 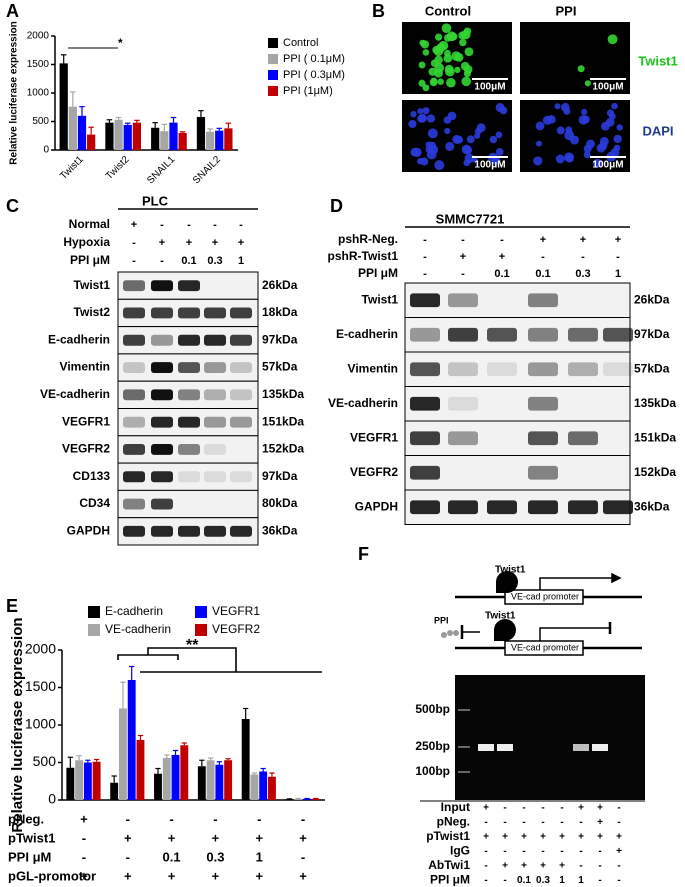 What do you see at coordinates (314, 75) in the screenshot?
I see `legend-label: PPI ( 0.3μM)` at bounding box center [314, 75].